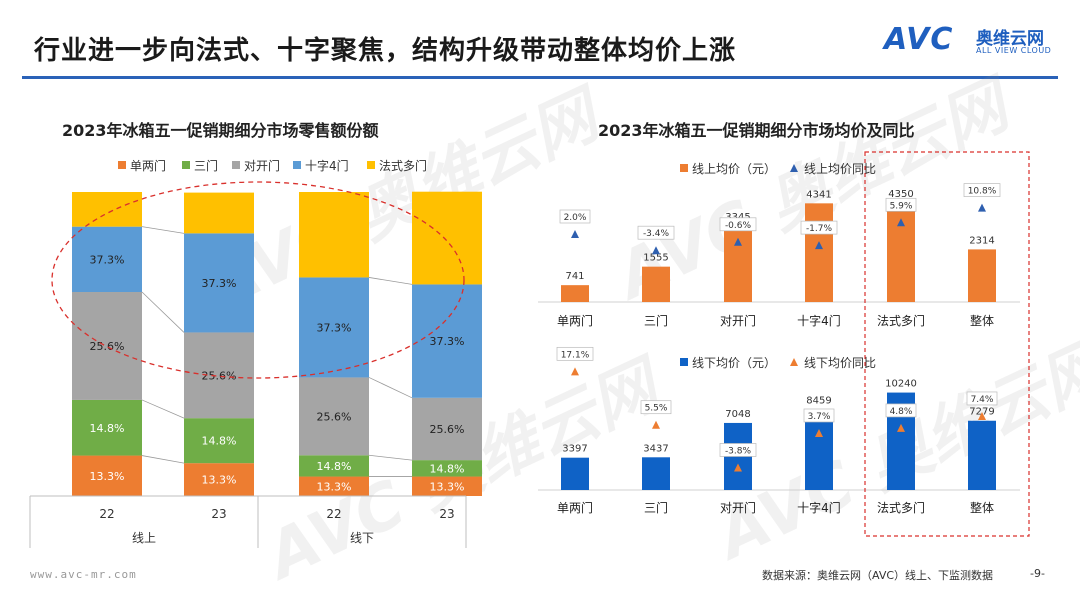 The image size is (1080, 608). What do you see at coordinates (818, 401) in the screenshot?
I see `value-label: 8459` at bounding box center [818, 401].